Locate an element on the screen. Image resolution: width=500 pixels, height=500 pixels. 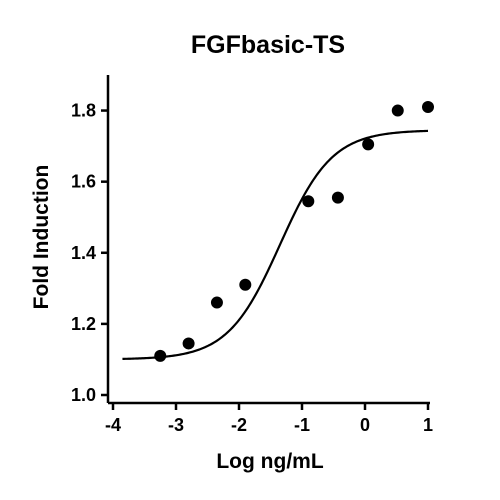
x-tick-label: -1 is located at coordinates (302, 425).